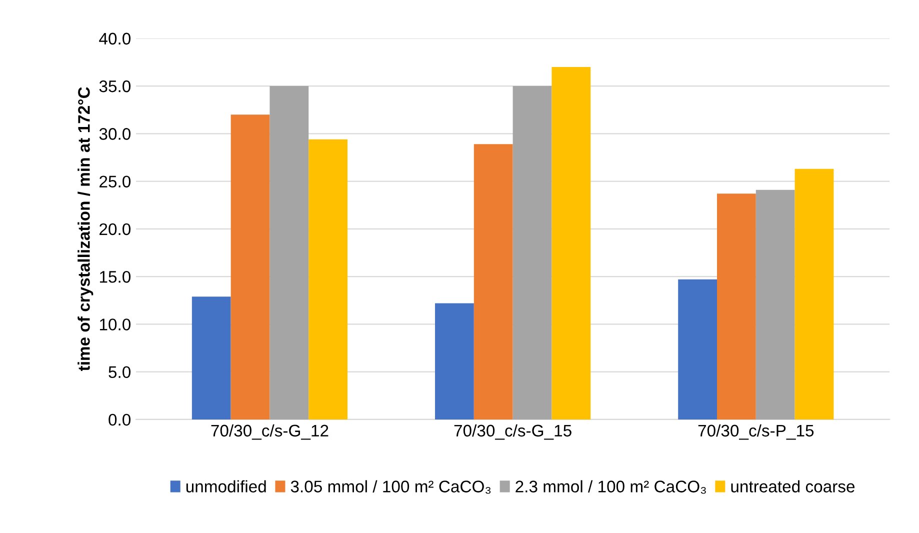  I want to click on y-tick-label: 25.0, so click(115, 182).